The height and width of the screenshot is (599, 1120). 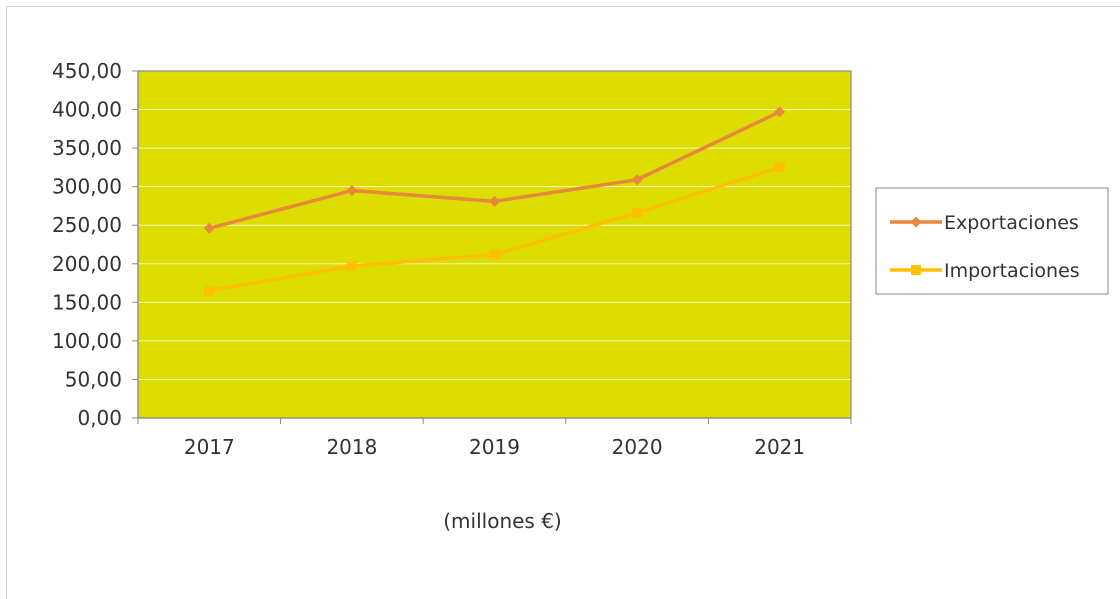 I want to click on x-tick-label: 2019, so click(x=494, y=447).